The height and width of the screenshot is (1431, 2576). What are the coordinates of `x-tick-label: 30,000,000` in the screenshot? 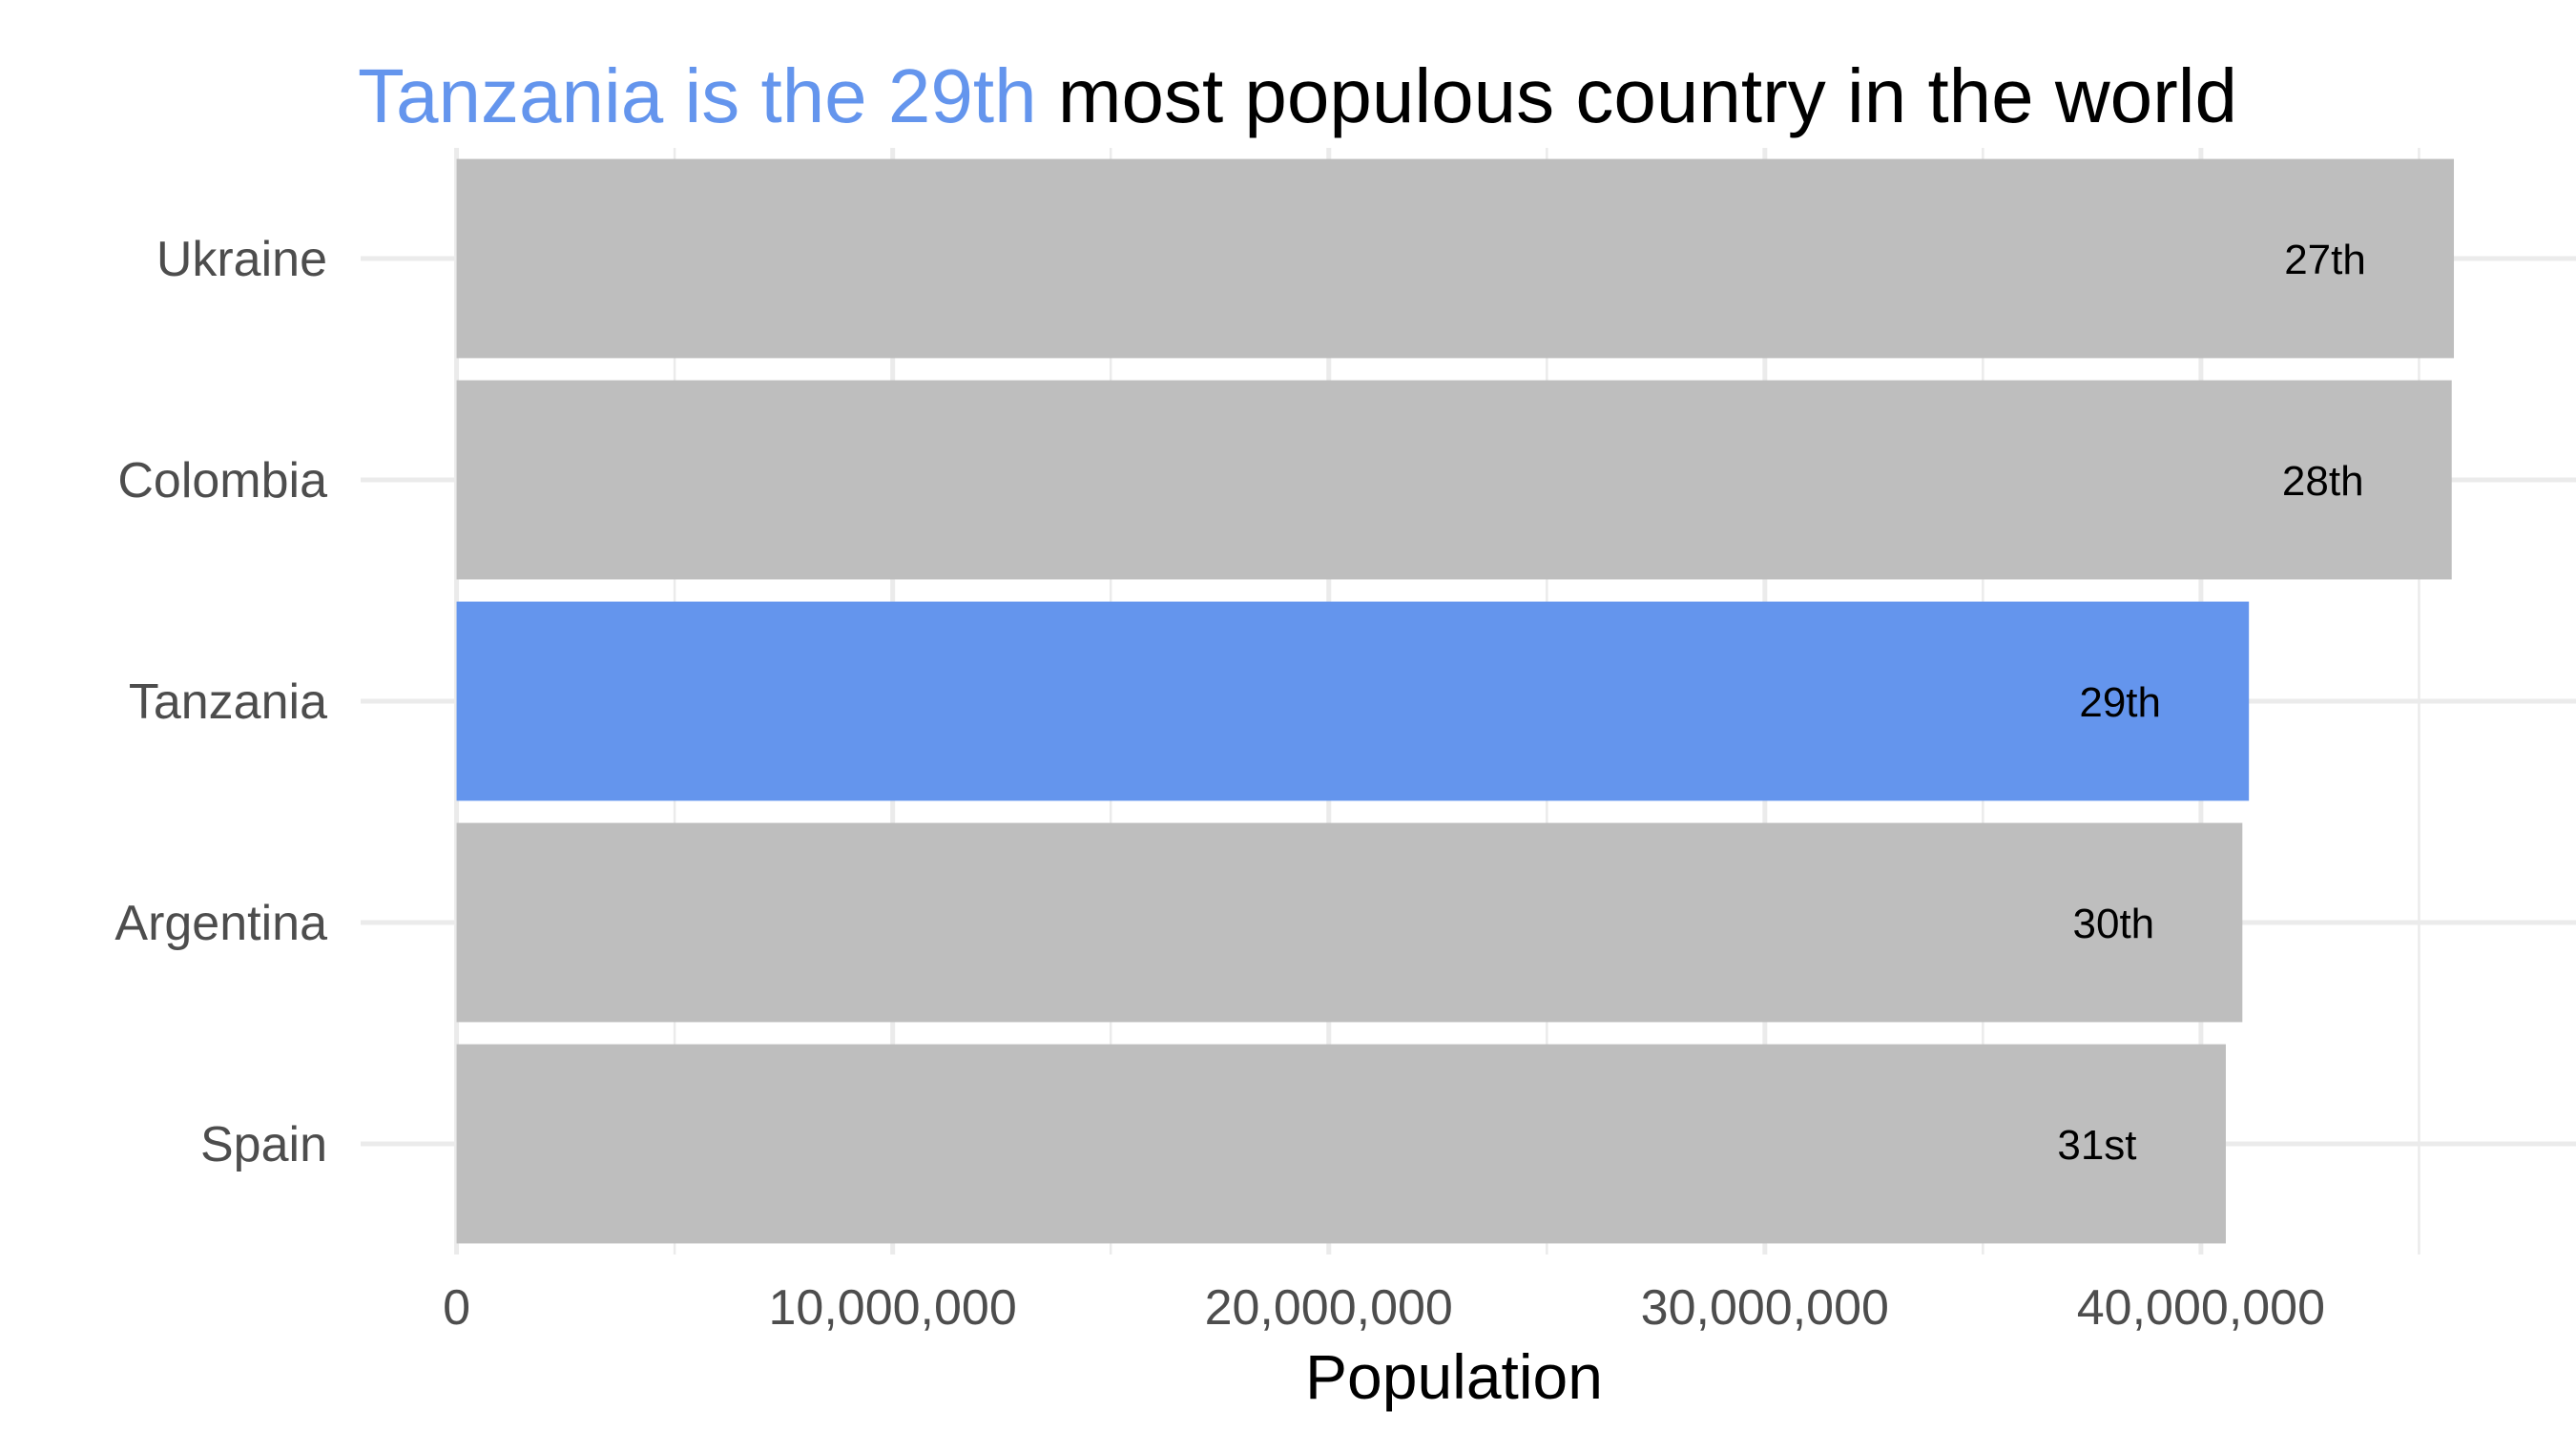 It's located at (1765, 1308).